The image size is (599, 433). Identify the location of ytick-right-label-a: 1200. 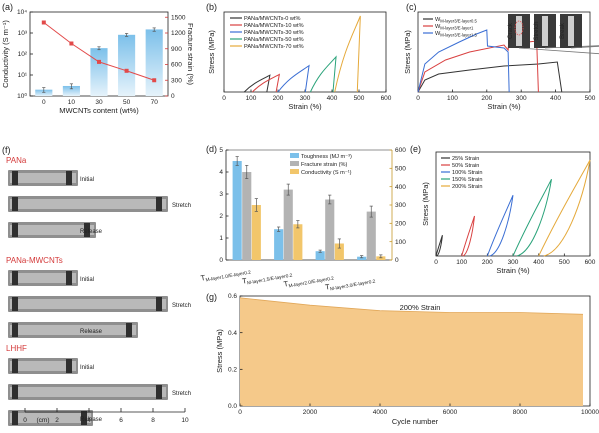
(178, 33).